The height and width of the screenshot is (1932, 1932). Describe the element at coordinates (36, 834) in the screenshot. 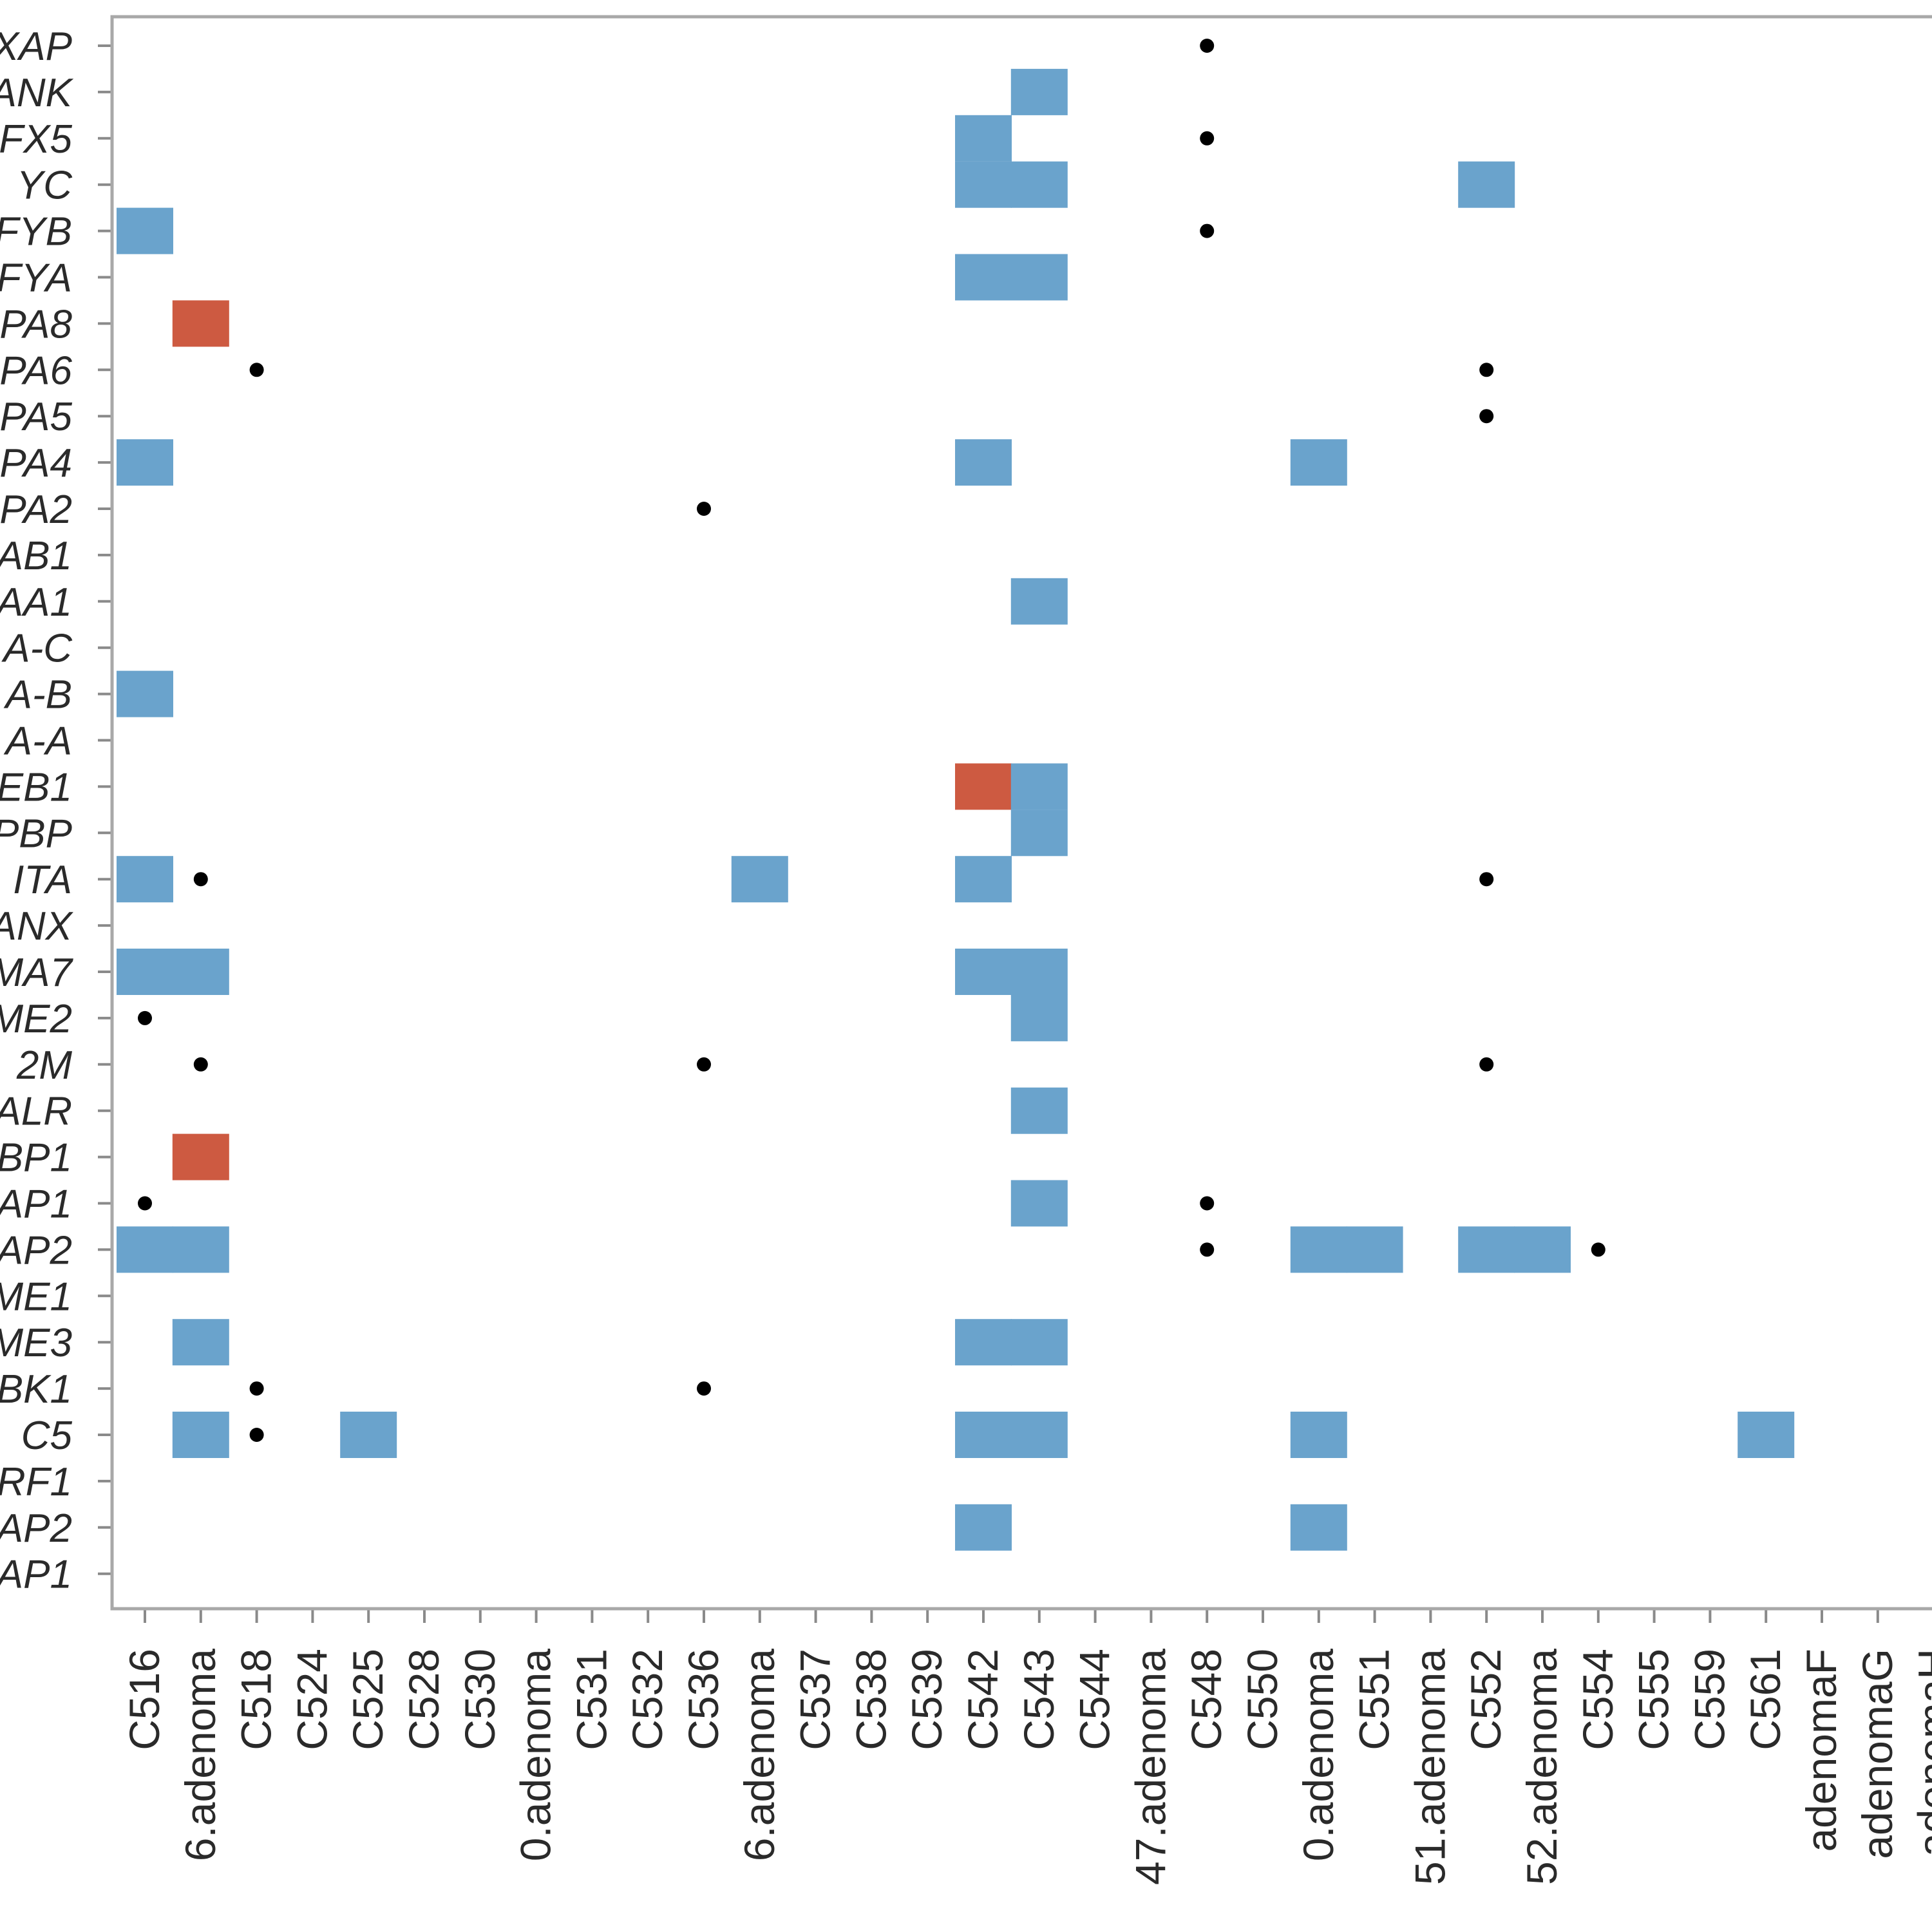

I see `row-label: PBP` at that location.